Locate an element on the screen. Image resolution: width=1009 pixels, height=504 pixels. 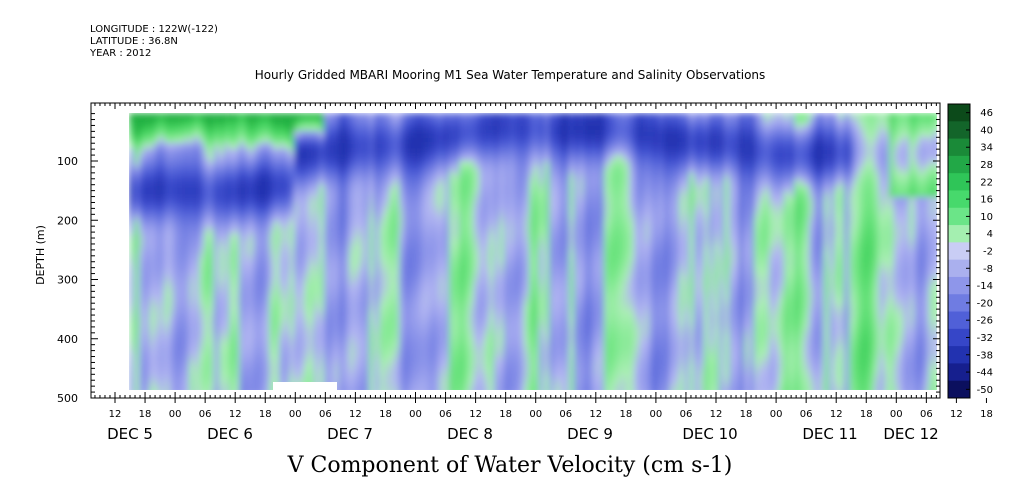
colorbar-label: 40 is located at coordinates (986, 130).